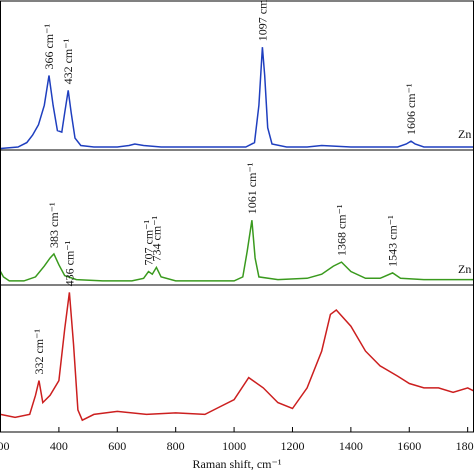 The height and width of the screenshot is (474, 474). I want to click on x-tick-label: 1000, so click(234, 446).